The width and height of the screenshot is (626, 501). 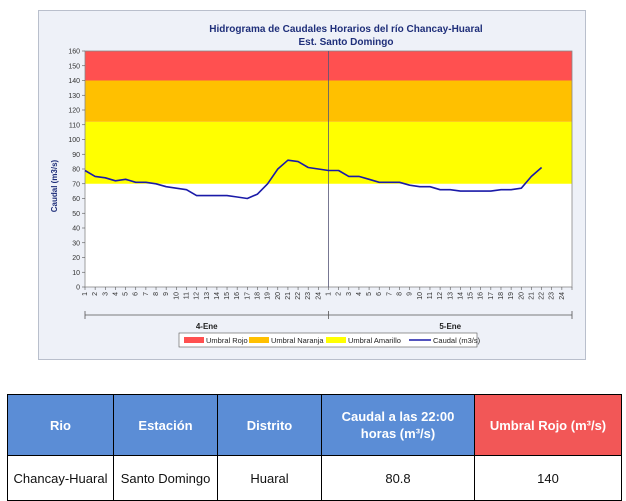 I want to click on header-estacion: Estación, so click(x=165, y=425).